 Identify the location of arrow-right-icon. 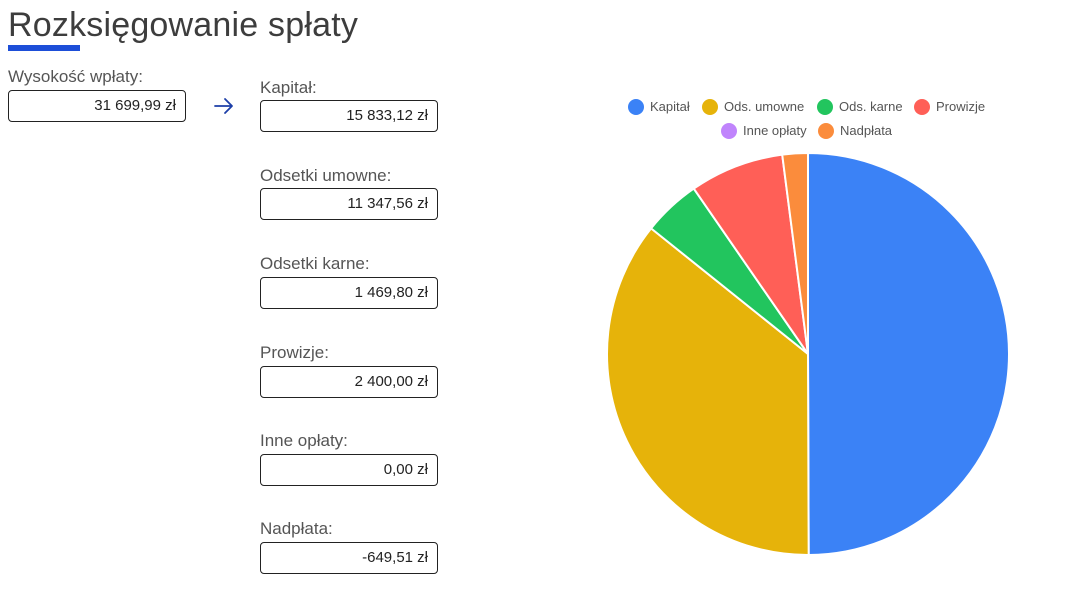
(223, 106).